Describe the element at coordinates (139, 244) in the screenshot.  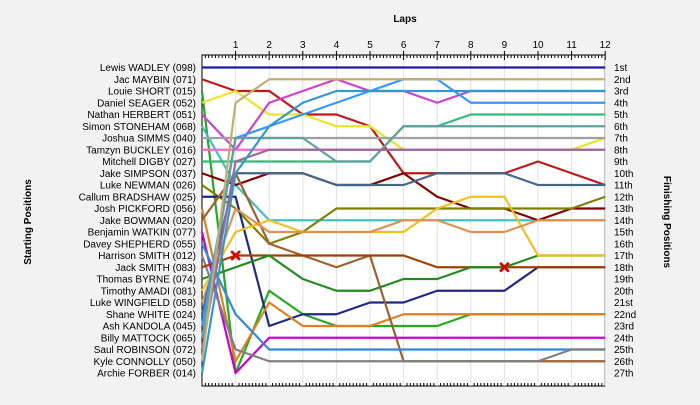
I see `starting-driver-label: Davey SHEPHERD (055)` at that location.